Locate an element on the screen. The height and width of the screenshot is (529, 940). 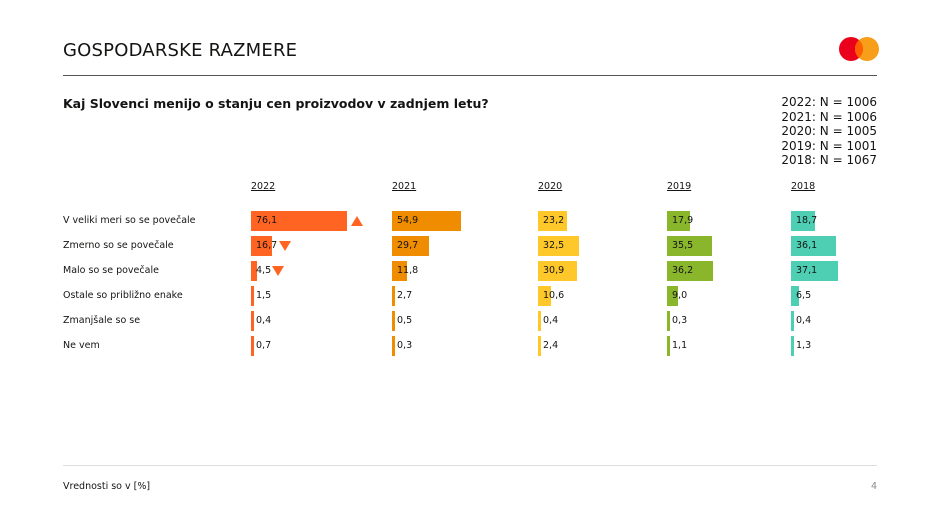
series-label: 2022 is located at coordinates (263, 186).